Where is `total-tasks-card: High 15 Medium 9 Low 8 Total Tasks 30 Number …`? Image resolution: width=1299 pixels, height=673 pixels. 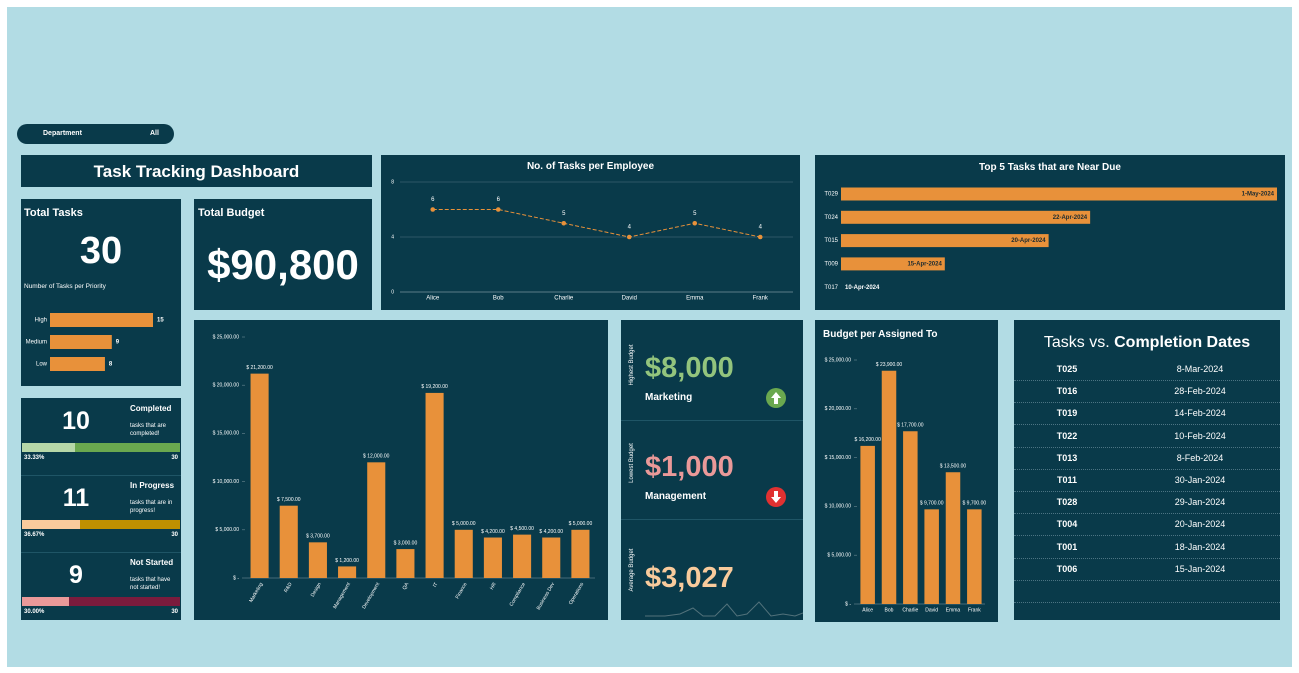
total-tasks-card: High 15 Medium 9 Low 8 Total Tasks 30 Number … is located at coordinates (101, 292).